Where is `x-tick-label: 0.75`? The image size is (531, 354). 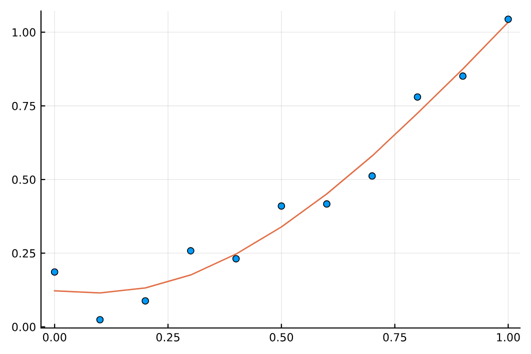
x-tick-label: 0.75 is located at coordinates (394, 337).